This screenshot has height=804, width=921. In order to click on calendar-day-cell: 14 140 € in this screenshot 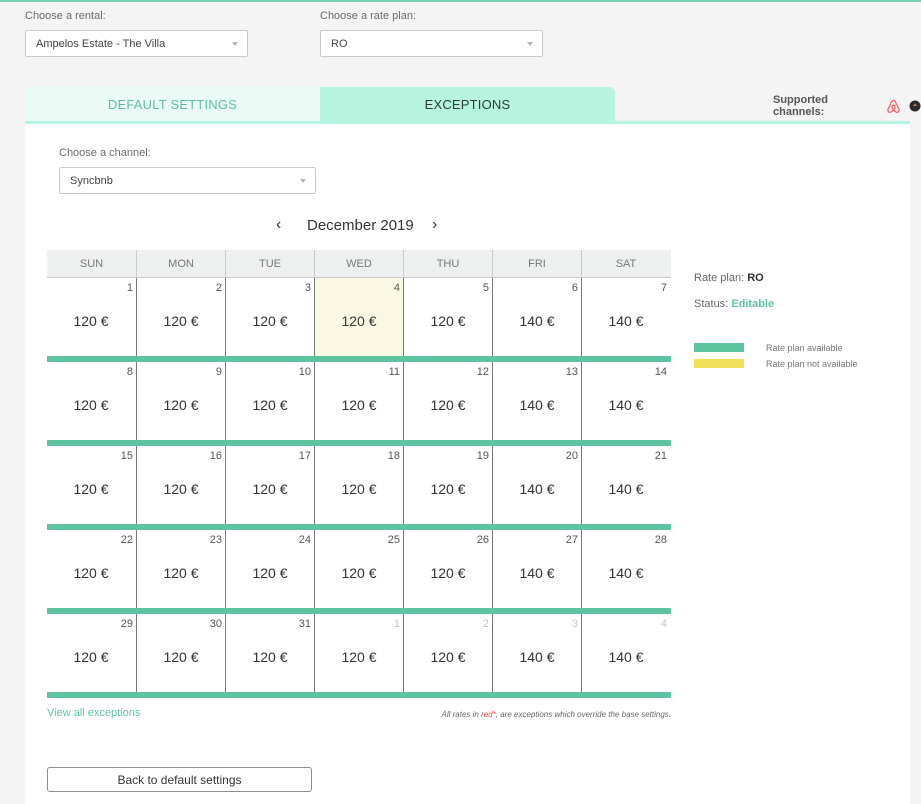, I will do `click(625, 401)`.